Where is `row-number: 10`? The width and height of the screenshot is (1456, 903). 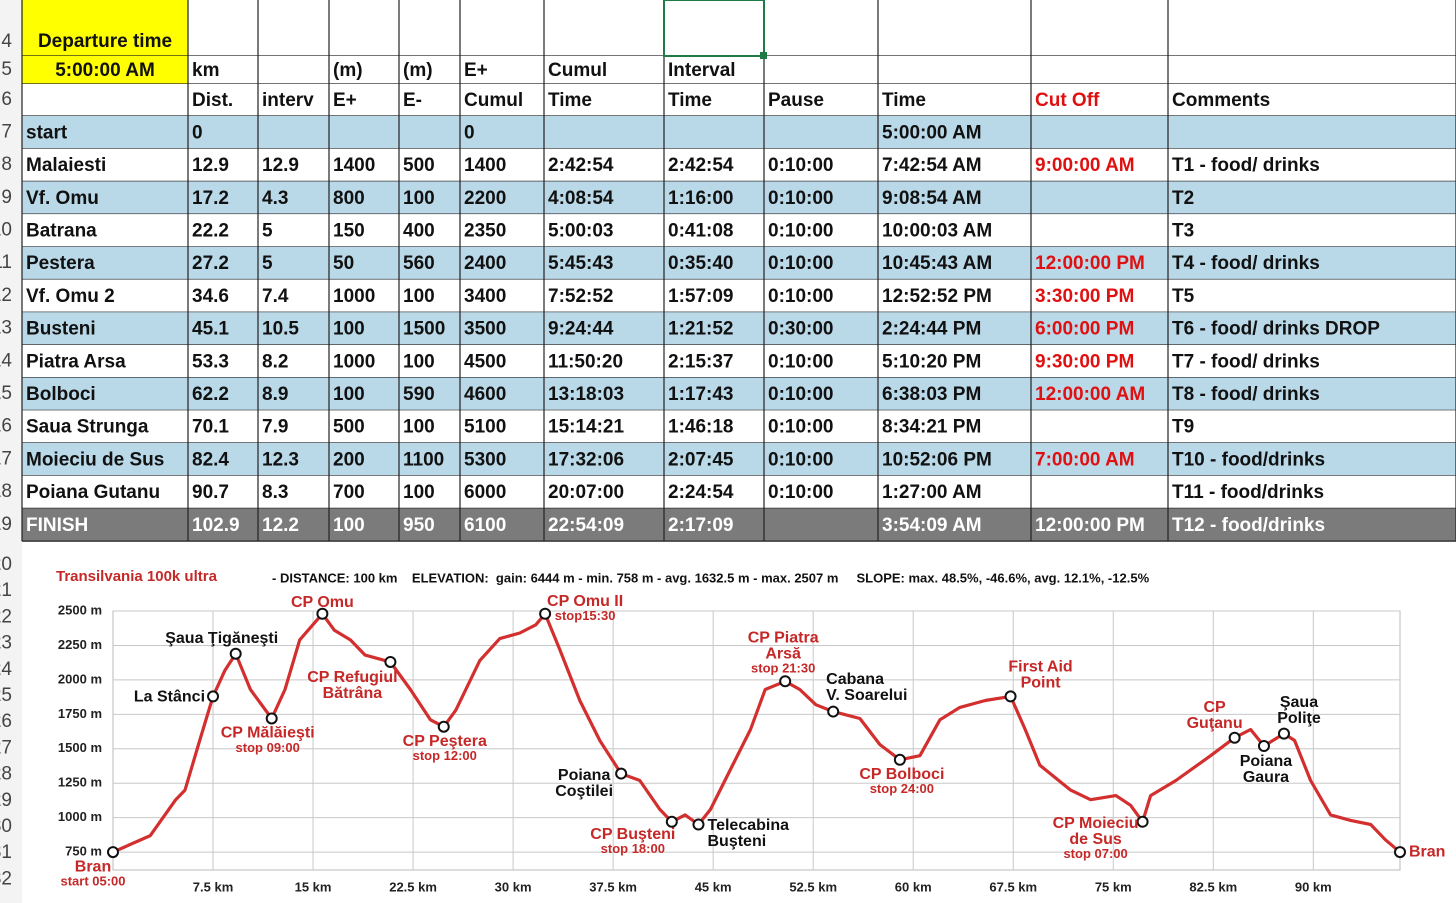 row-number: 10 is located at coordinates (6, 229).